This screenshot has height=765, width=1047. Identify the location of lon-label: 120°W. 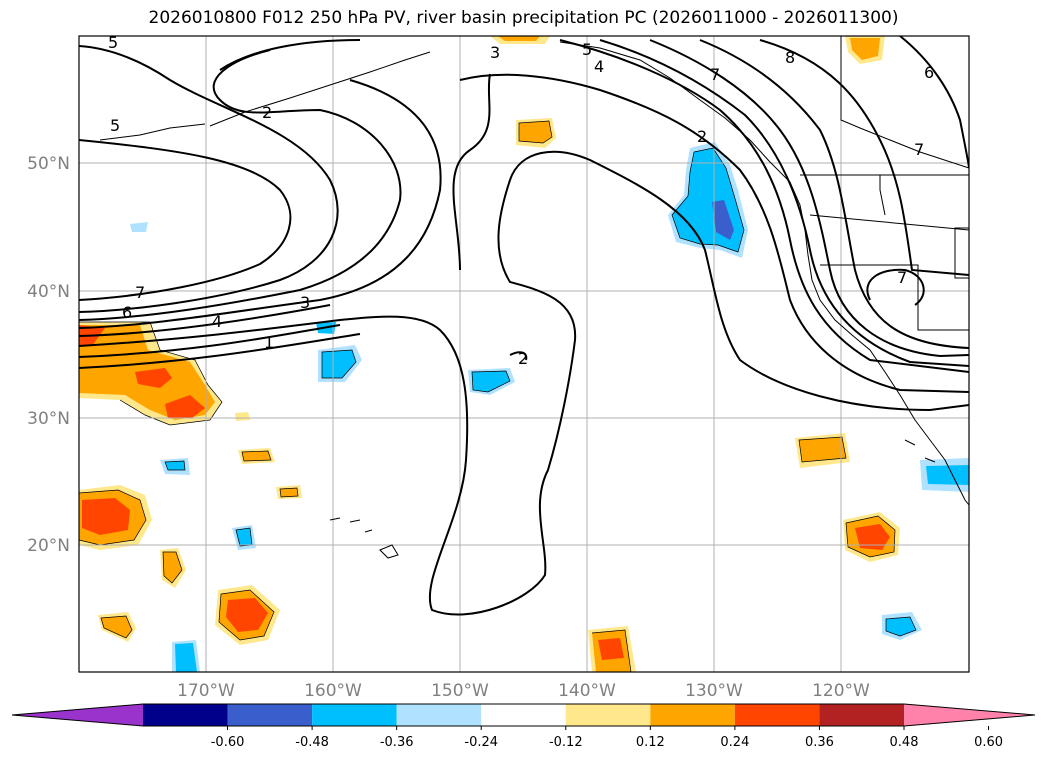
(841, 691).